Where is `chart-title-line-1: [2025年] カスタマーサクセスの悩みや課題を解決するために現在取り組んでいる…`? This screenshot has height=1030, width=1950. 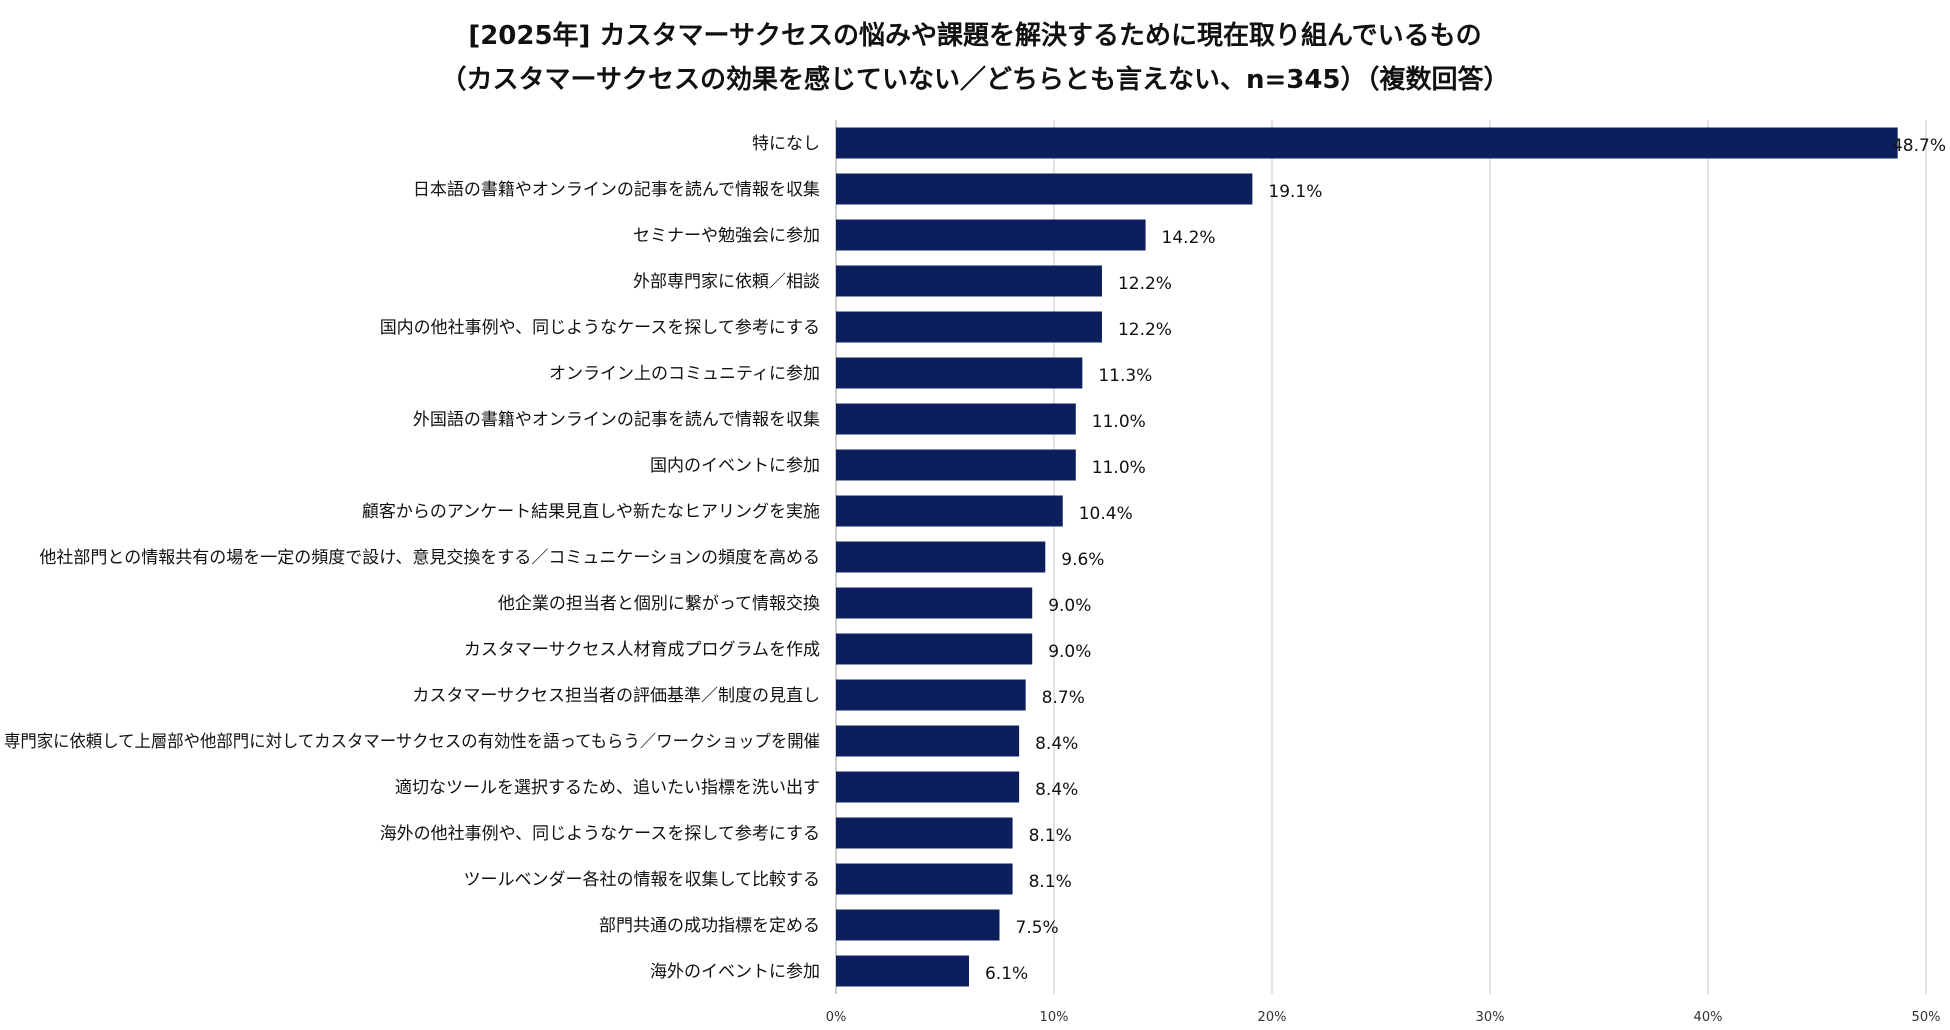 chart-title-line-1: [2025年] カスタマーサクセスの悩みや課題を解決するために現在取り組んでいる… is located at coordinates (975, 36).